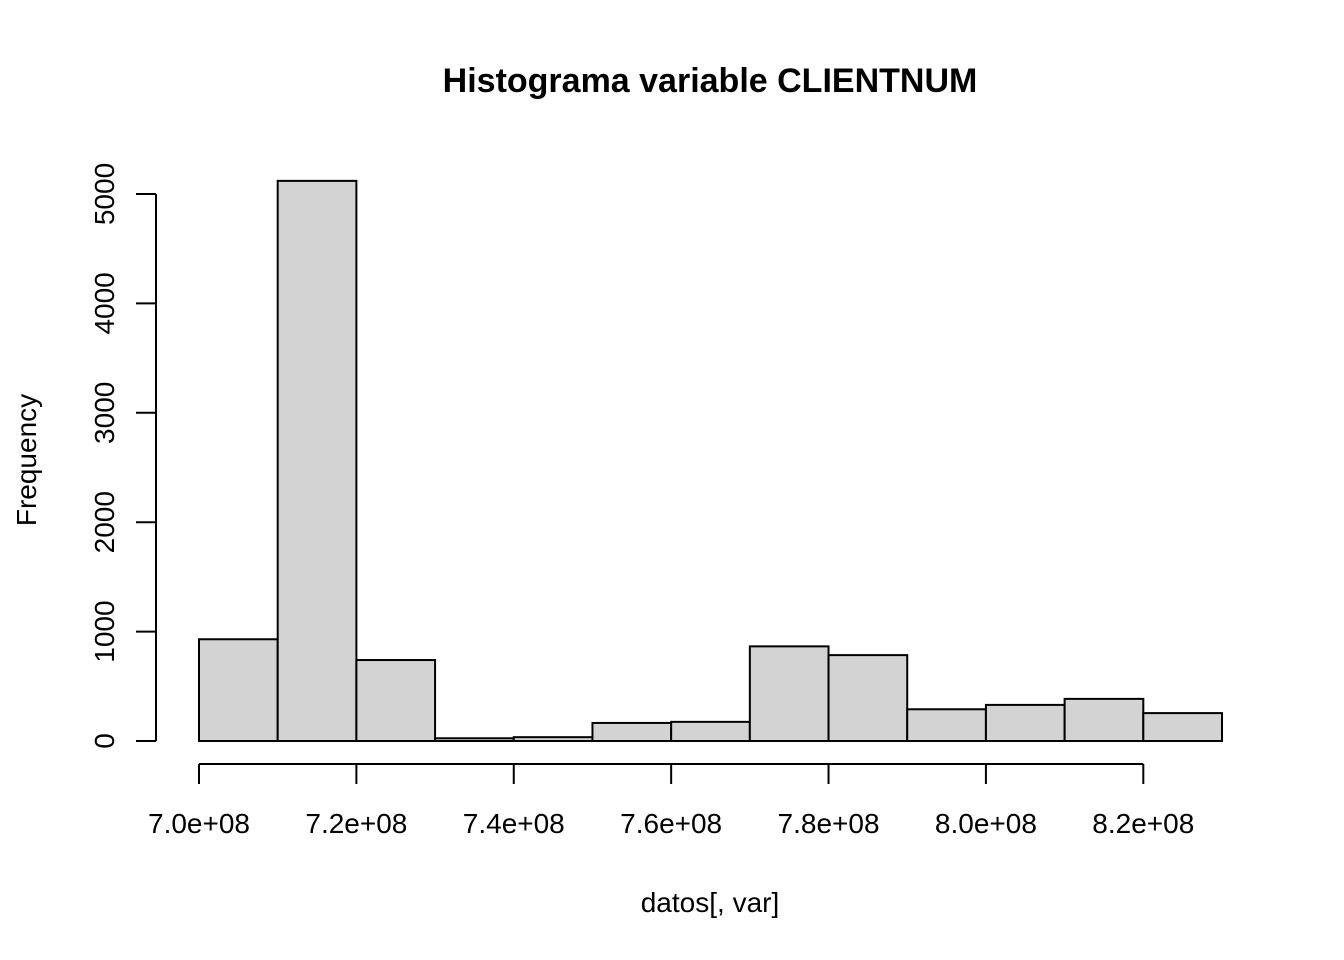  Describe the element at coordinates (104, 741) in the screenshot. I see `y-tick-label: 0` at that location.